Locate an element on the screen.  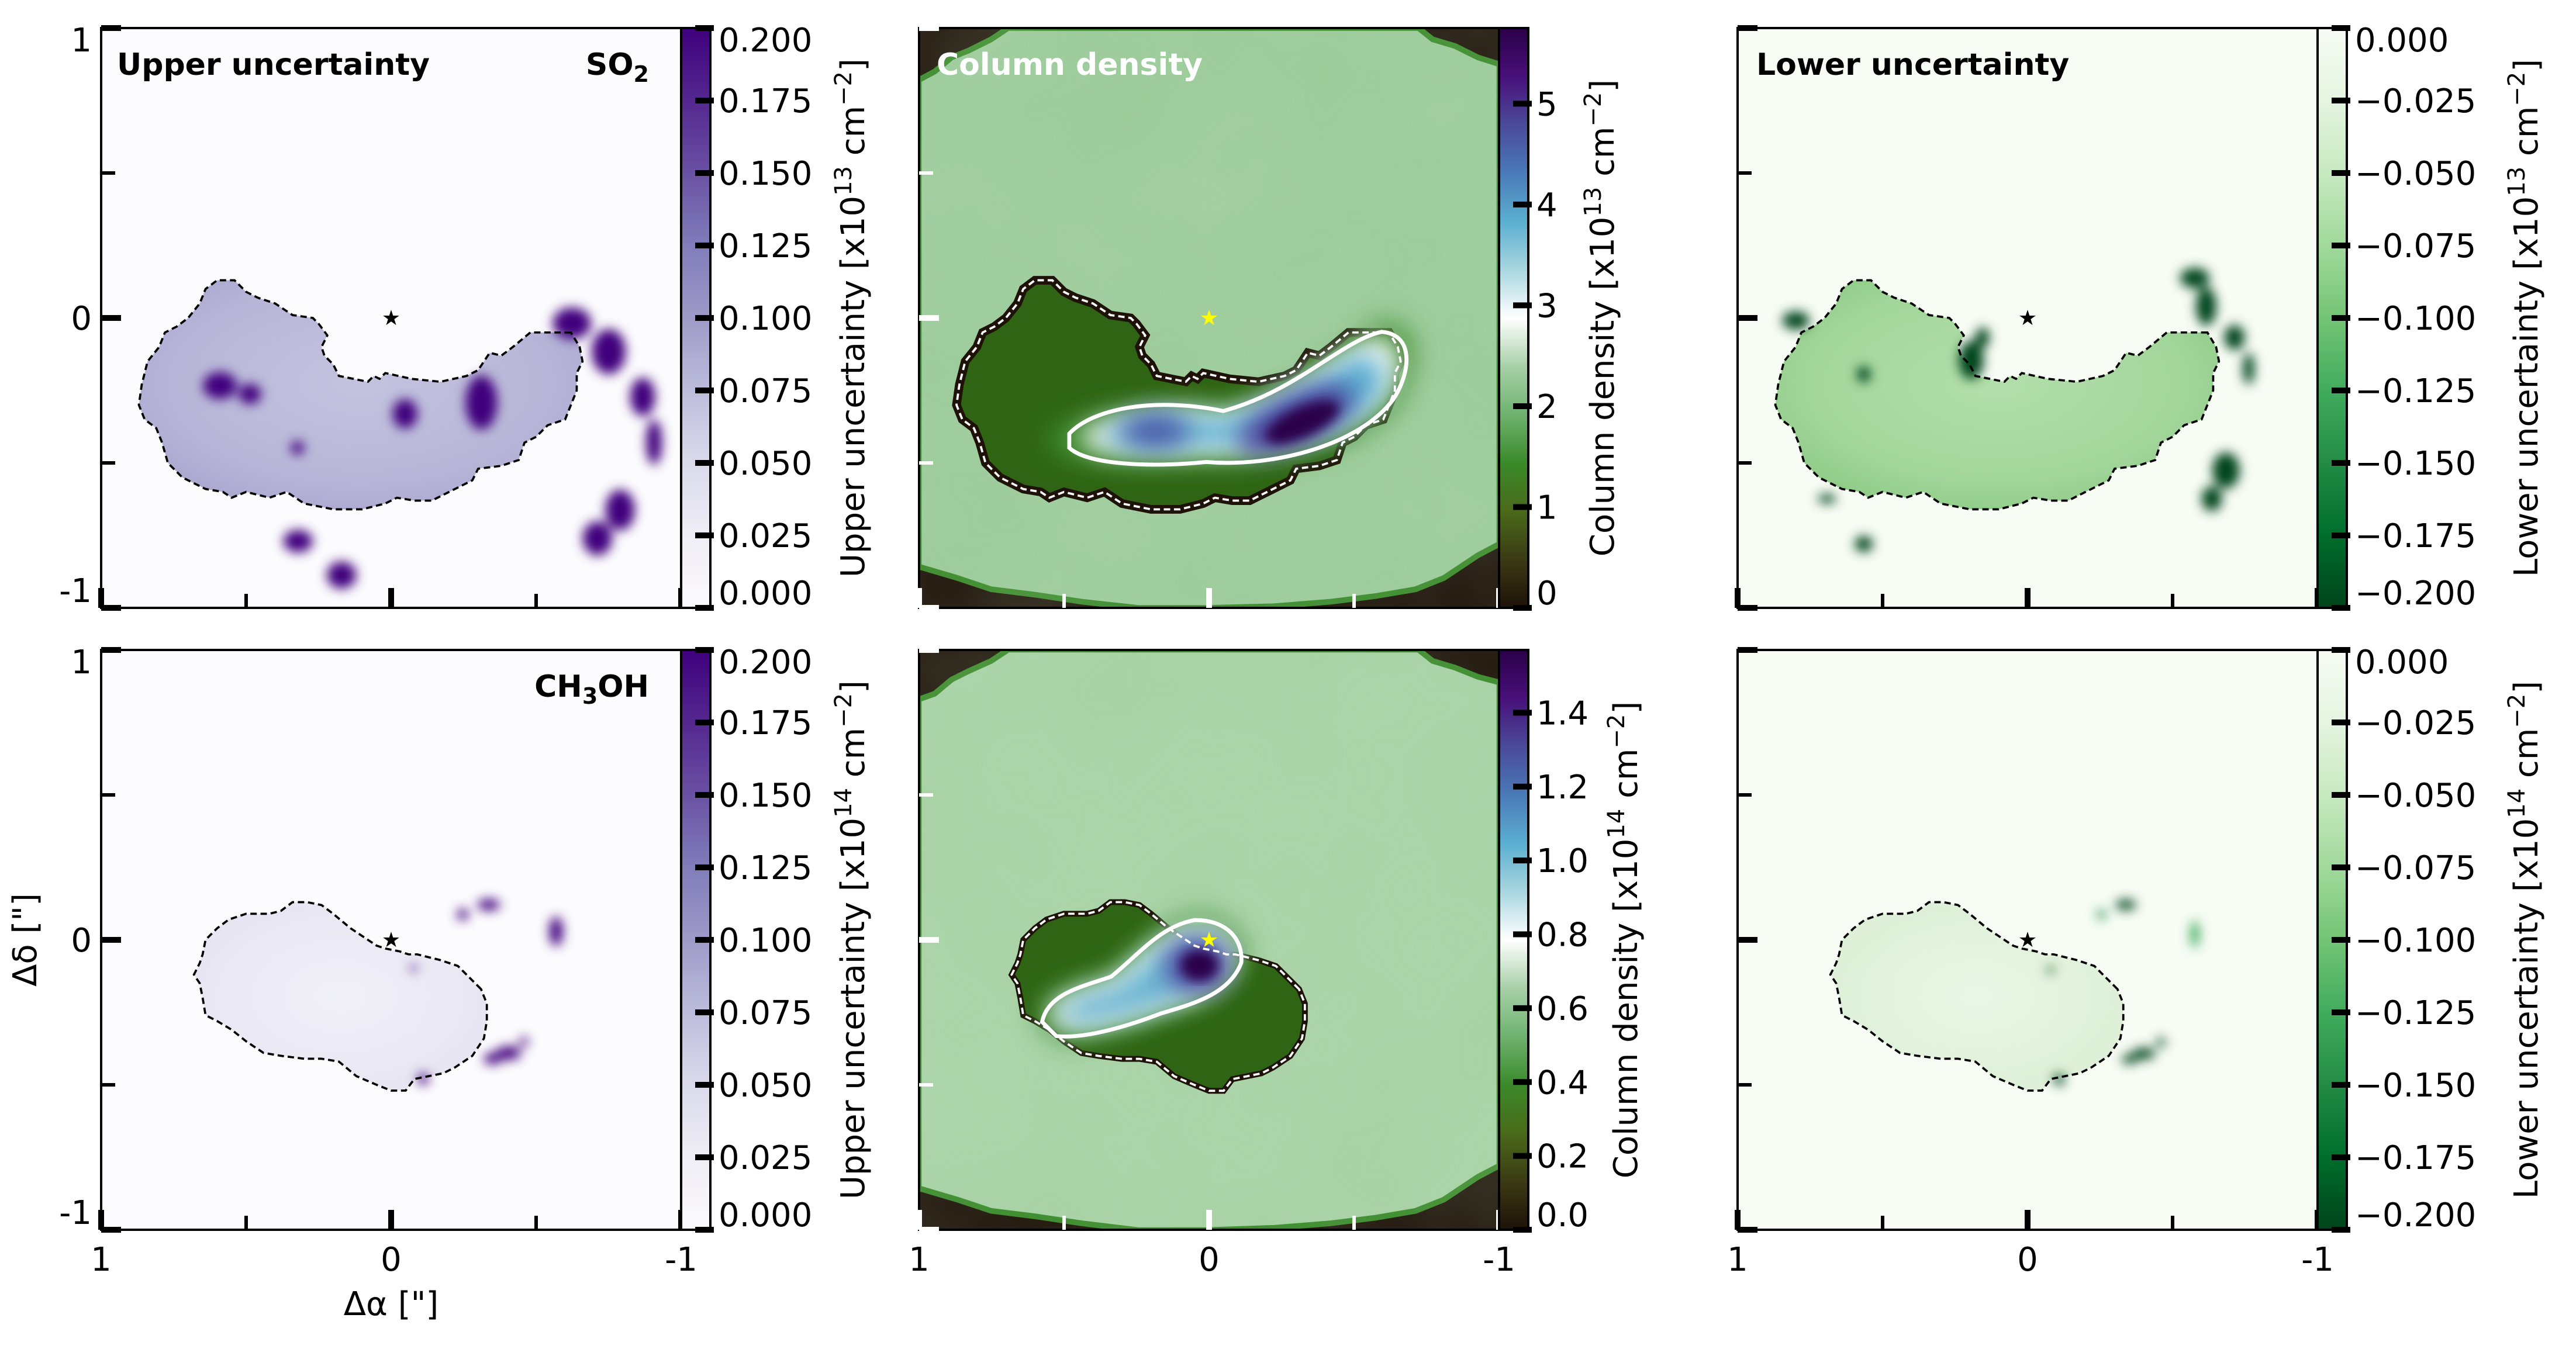
colorbar-tick-label: 3 is located at coordinates (1547, 306).